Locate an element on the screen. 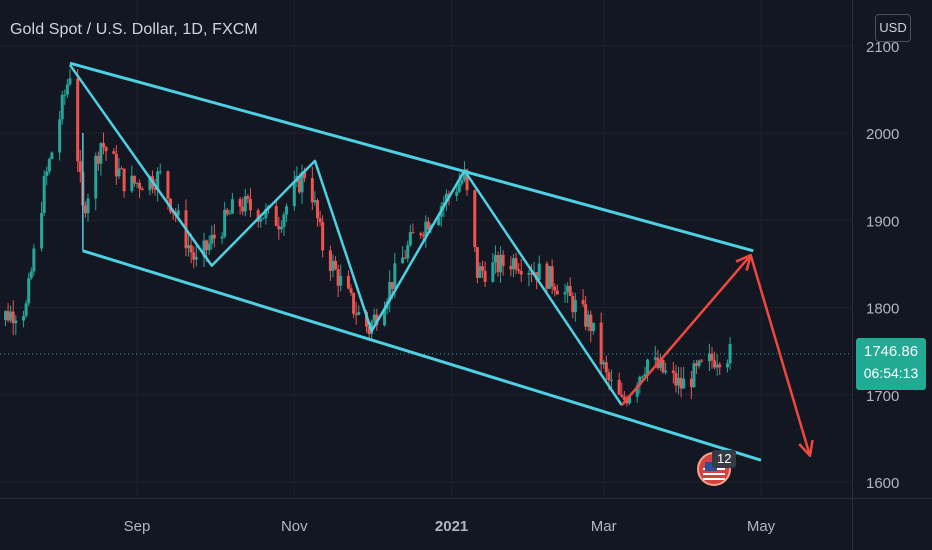  x-tick-label: May is located at coordinates (761, 526).